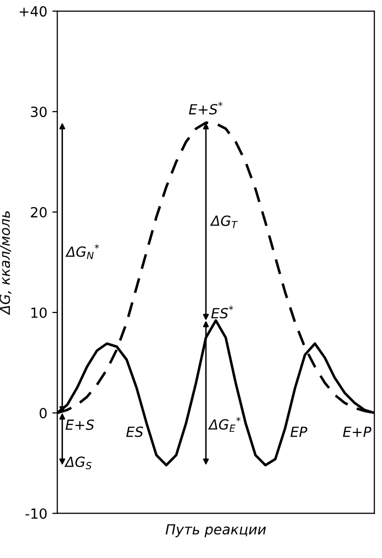 The height and width of the screenshot is (558, 382). I want to click on annotation: ΔG$_{E}$$^{*}$, so click(224, 424).